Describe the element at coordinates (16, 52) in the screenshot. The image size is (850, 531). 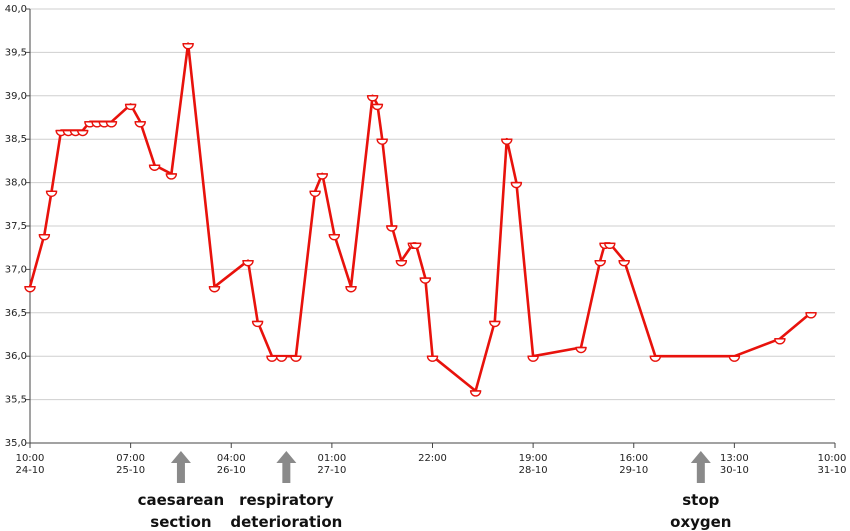
I see `y-tick-label: 39,5` at that location.